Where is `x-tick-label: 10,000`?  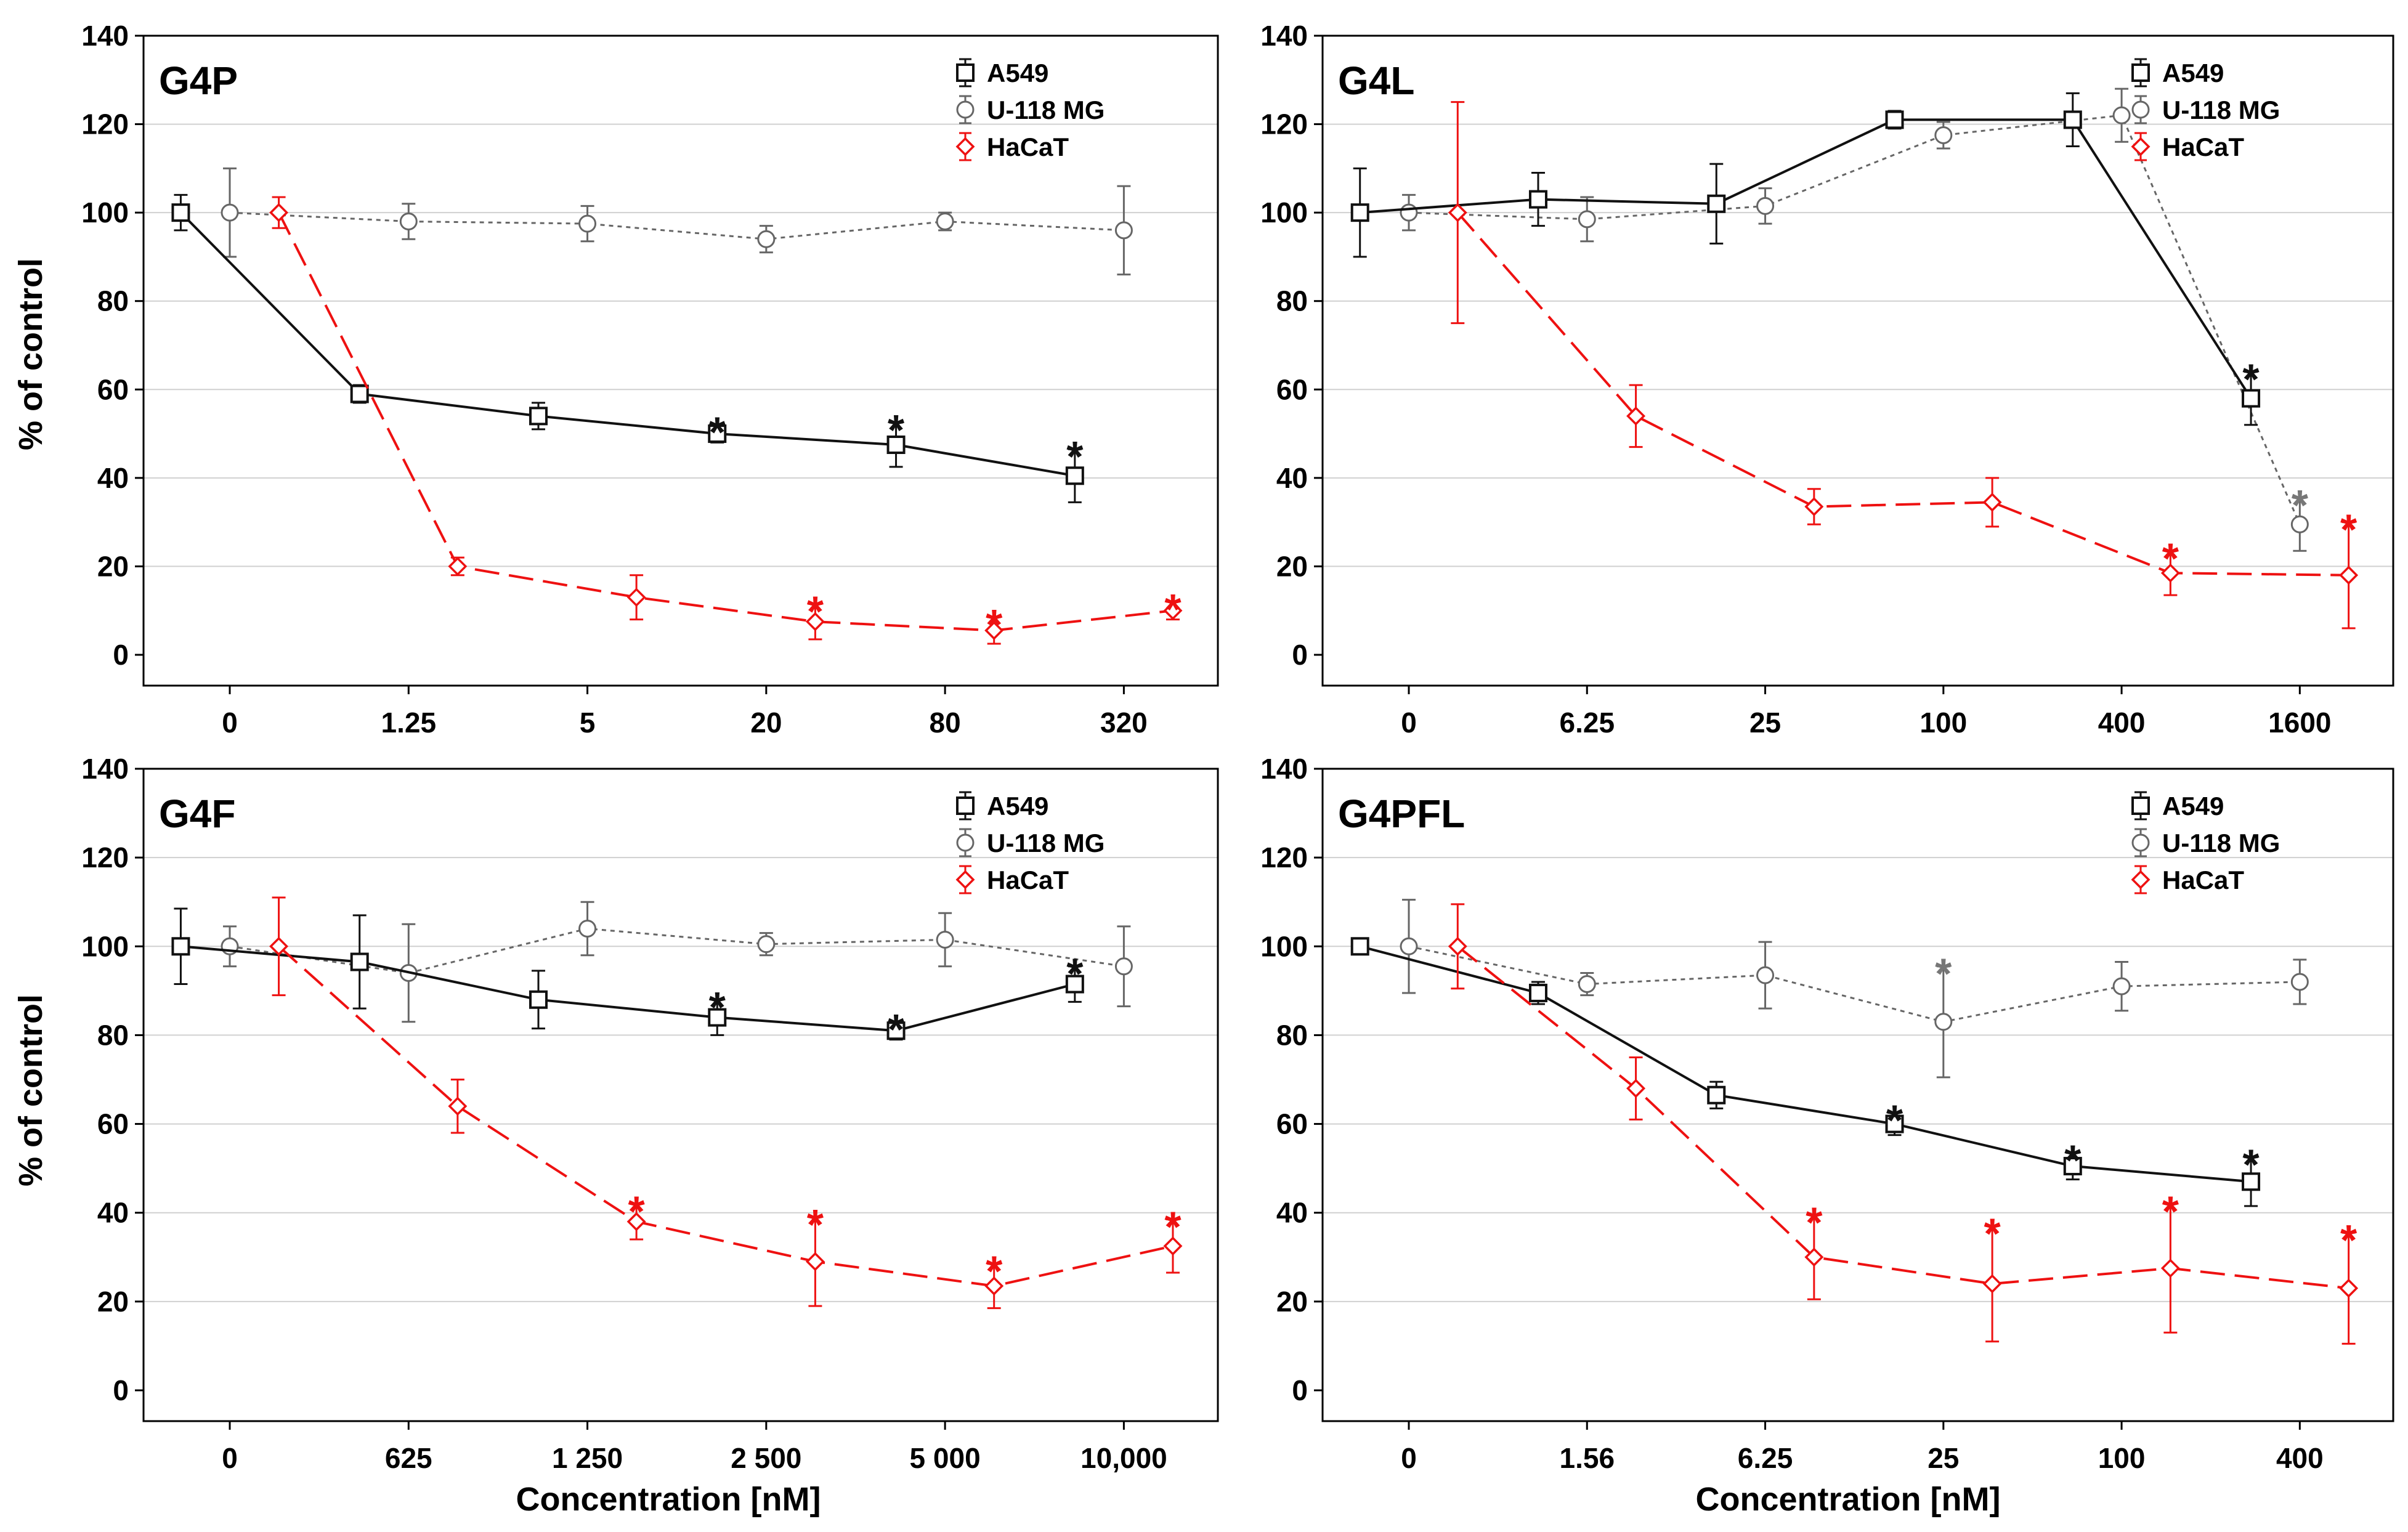 x-tick-label: 10,000 is located at coordinates (1123, 1458).